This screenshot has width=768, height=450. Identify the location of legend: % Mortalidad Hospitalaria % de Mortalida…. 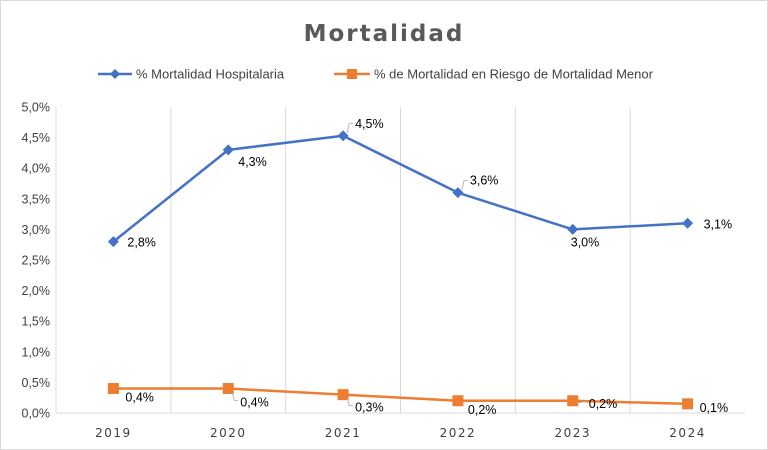
(376, 74).